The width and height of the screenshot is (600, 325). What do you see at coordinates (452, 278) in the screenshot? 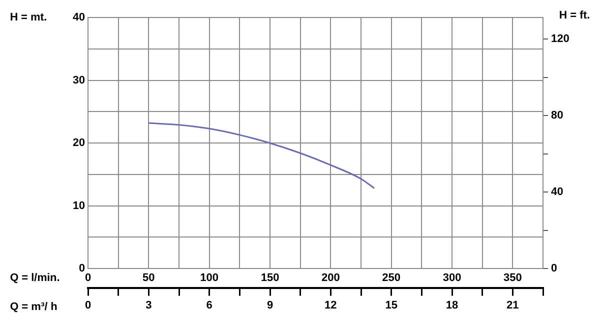
I see `x-tick-label: 300` at bounding box center [452, 278].